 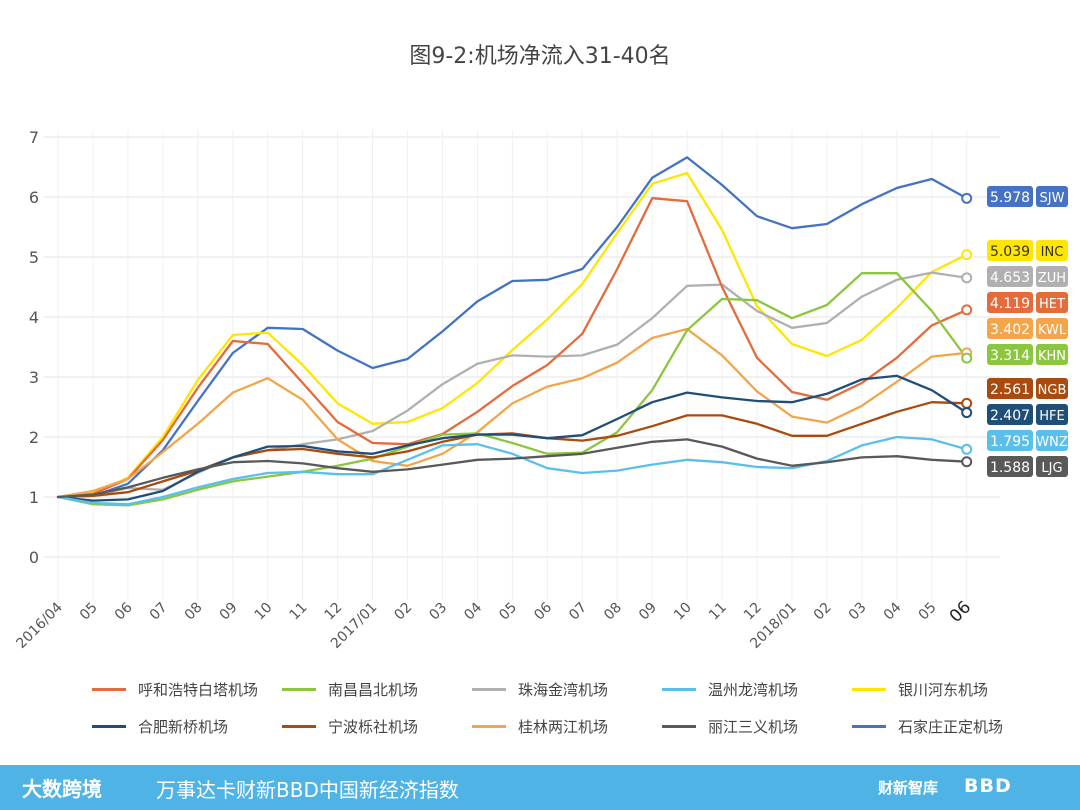 I want to click on x-tick-label: 03, so click(x=438, y=612).